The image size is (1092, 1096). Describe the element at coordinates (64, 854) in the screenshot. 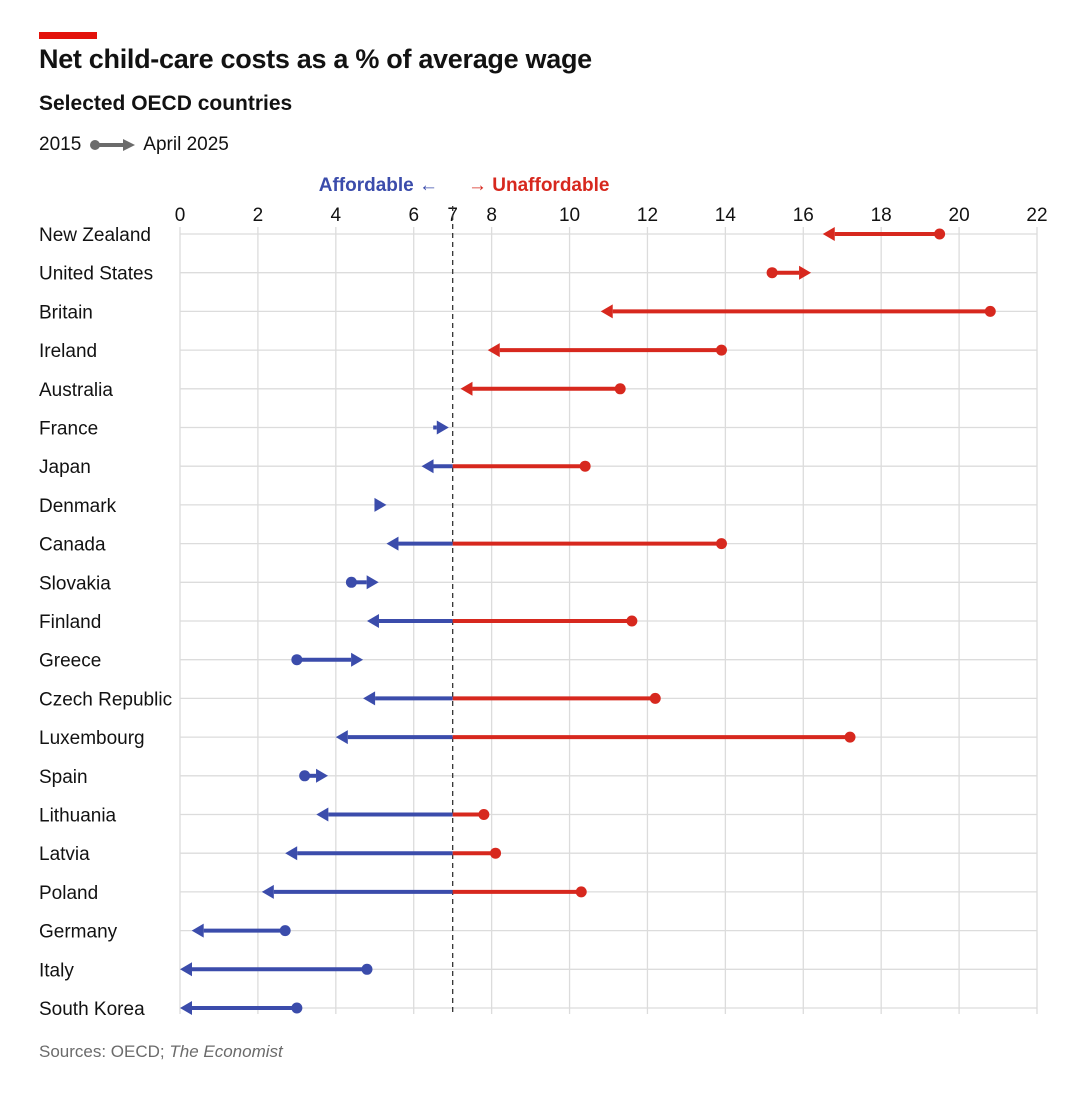

I see `country-label: Latvia` at that location.